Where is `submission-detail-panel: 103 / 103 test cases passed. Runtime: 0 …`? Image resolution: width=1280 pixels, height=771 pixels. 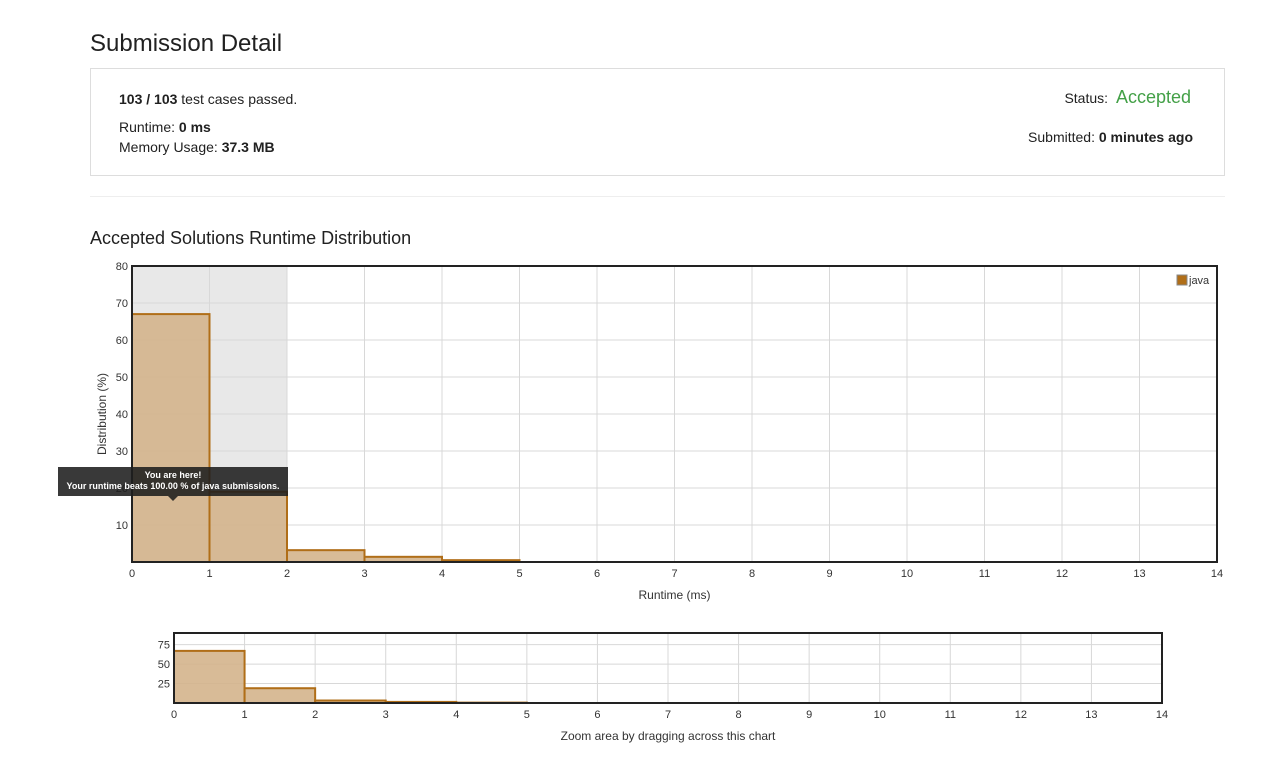
submission-detail-panel: 103 / 103 test cases passed. Runtime: 0 … is located at coordinates (657, 122).